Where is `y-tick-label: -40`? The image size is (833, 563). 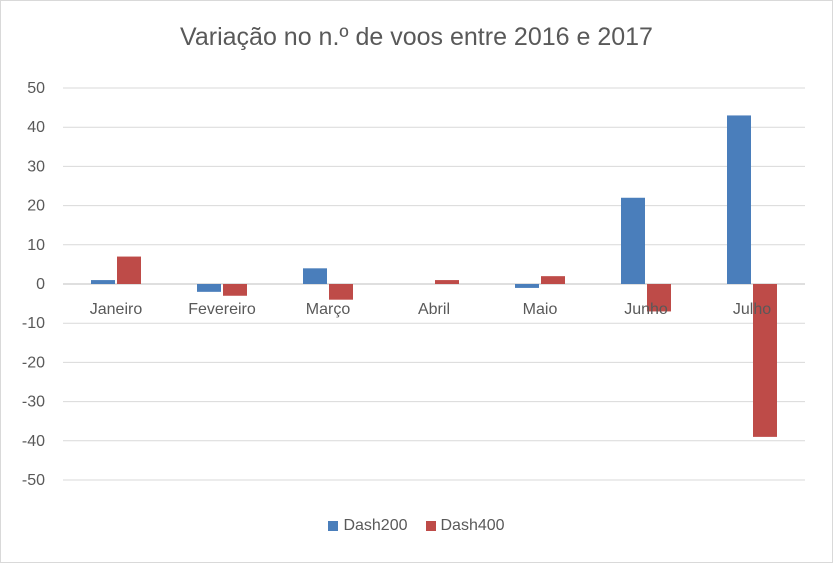 y-tick-label: -40 is located at coordinates (33, 441).